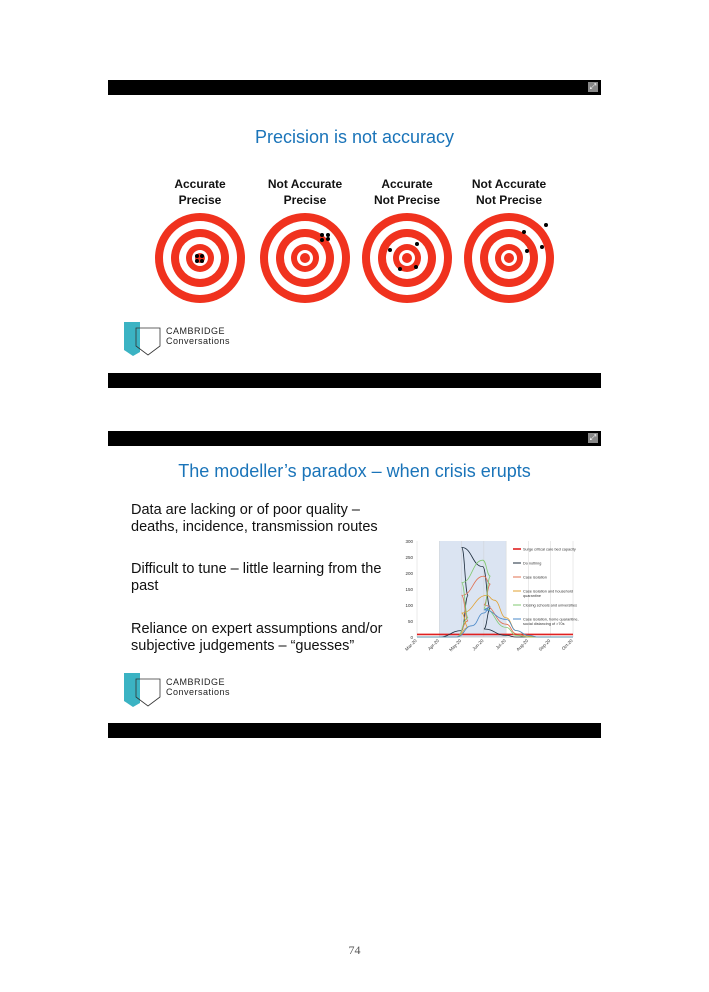  What do you see at coordinates (354, 258) in the screenshot?
I see `targets-figure` at bounding box center [354, 258].